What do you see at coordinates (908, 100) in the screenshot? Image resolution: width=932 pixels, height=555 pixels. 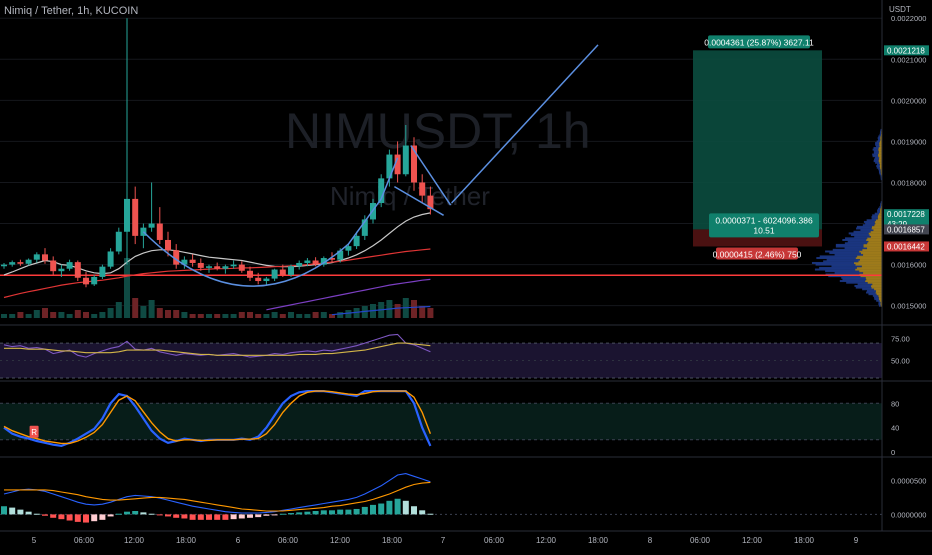 I see `price-tick-label: 0.0020000` at bounding box center [908, 100].